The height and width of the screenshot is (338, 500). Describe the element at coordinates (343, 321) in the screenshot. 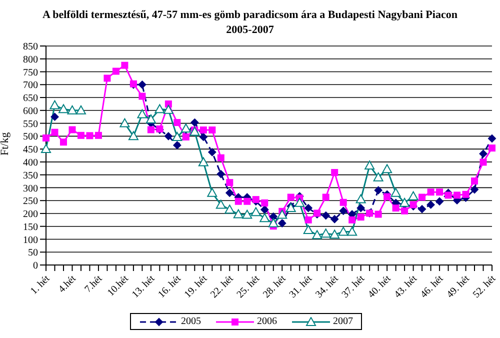

I see `legend-label: 2007` at that location.